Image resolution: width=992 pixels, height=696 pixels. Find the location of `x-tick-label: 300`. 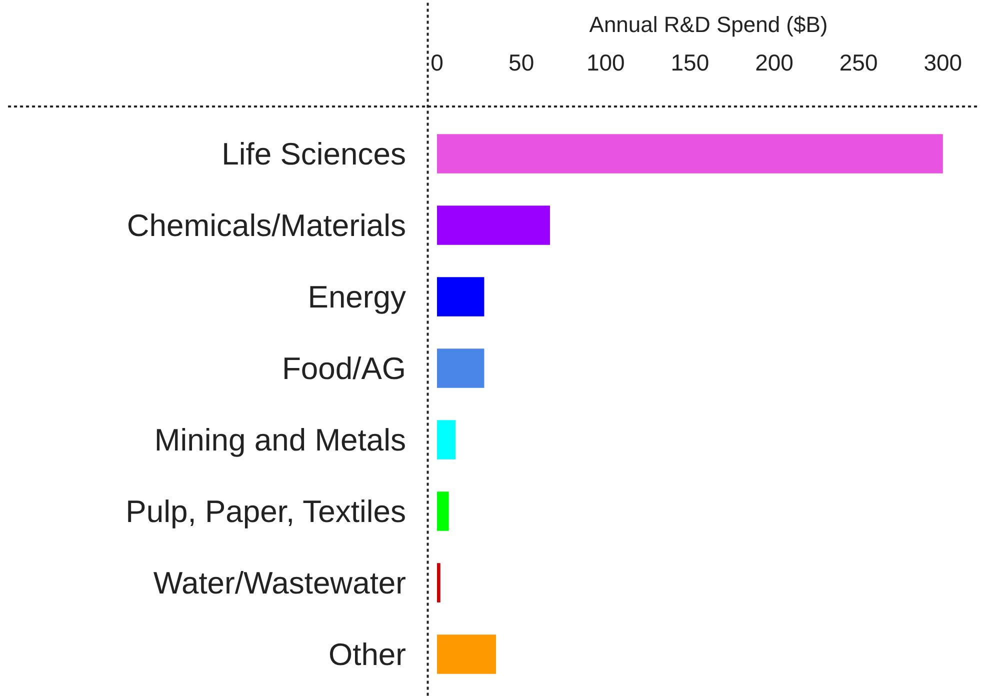

x-tick-label: 300 is located at coordinates (943, 62).